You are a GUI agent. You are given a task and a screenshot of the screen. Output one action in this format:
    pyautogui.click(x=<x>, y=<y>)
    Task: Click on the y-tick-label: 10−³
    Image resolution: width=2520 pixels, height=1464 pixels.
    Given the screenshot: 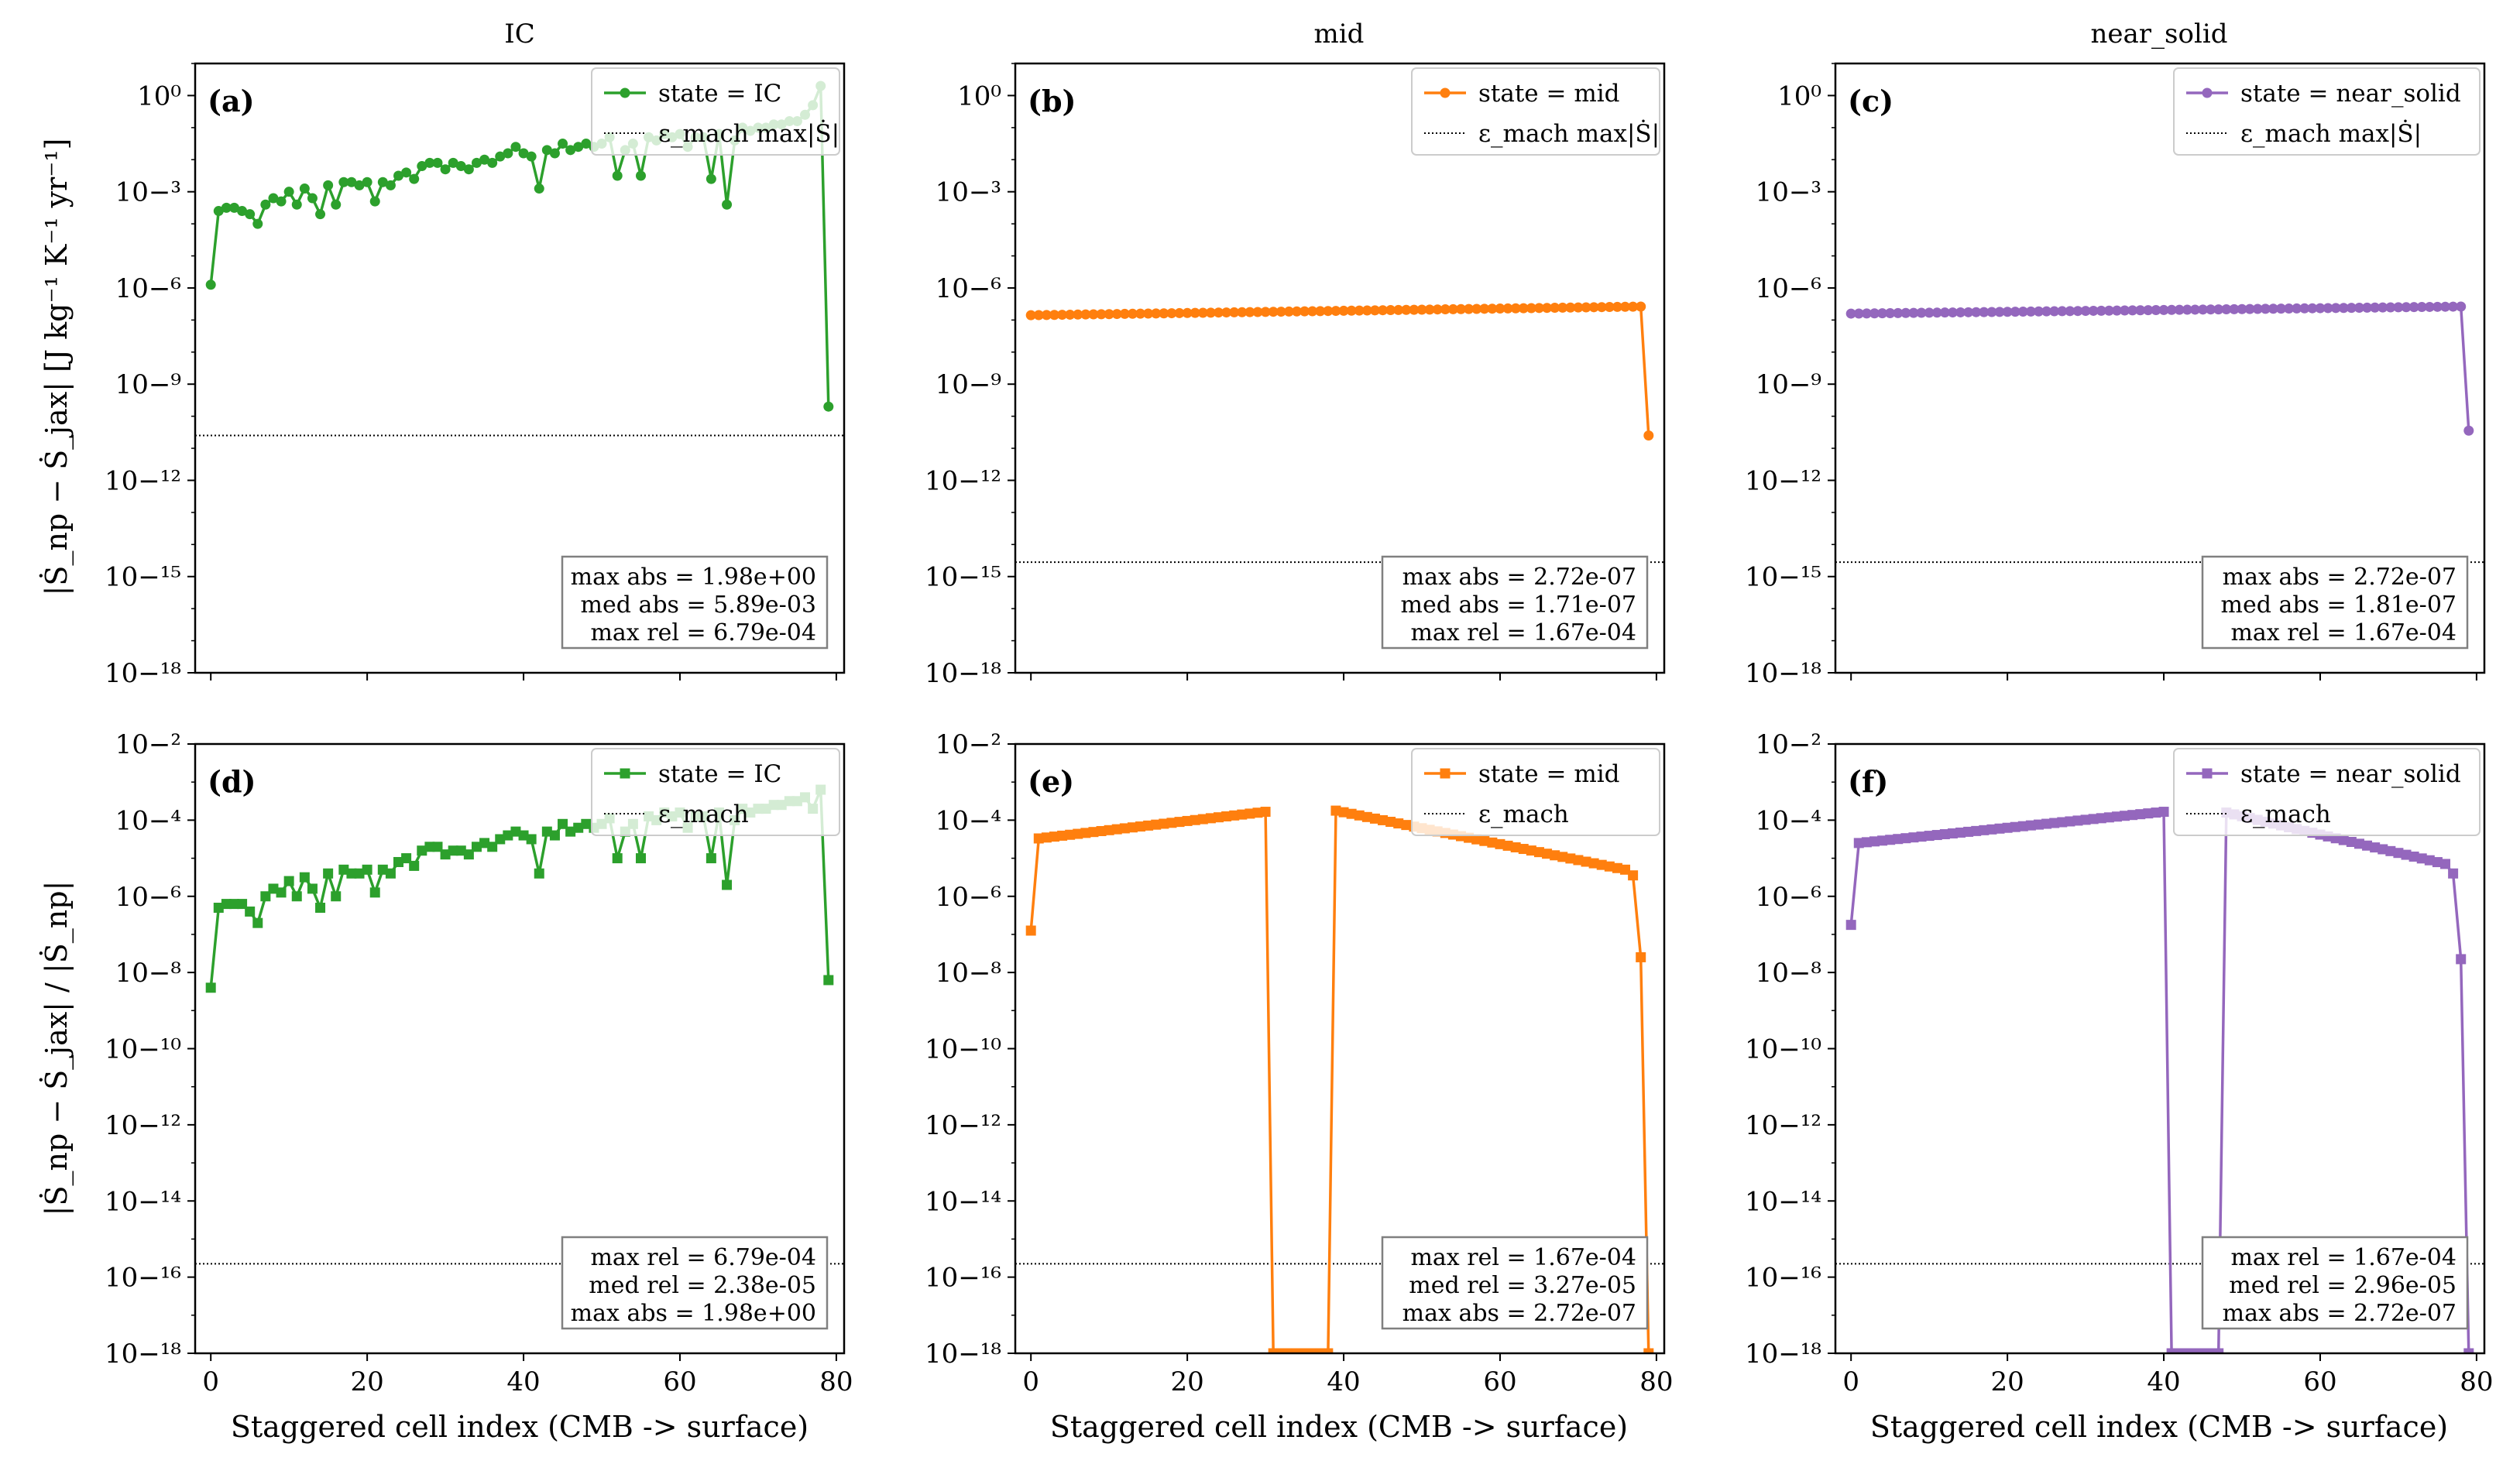 What is the action you would take?
    pyautogui.click(x=148, y=192)
    